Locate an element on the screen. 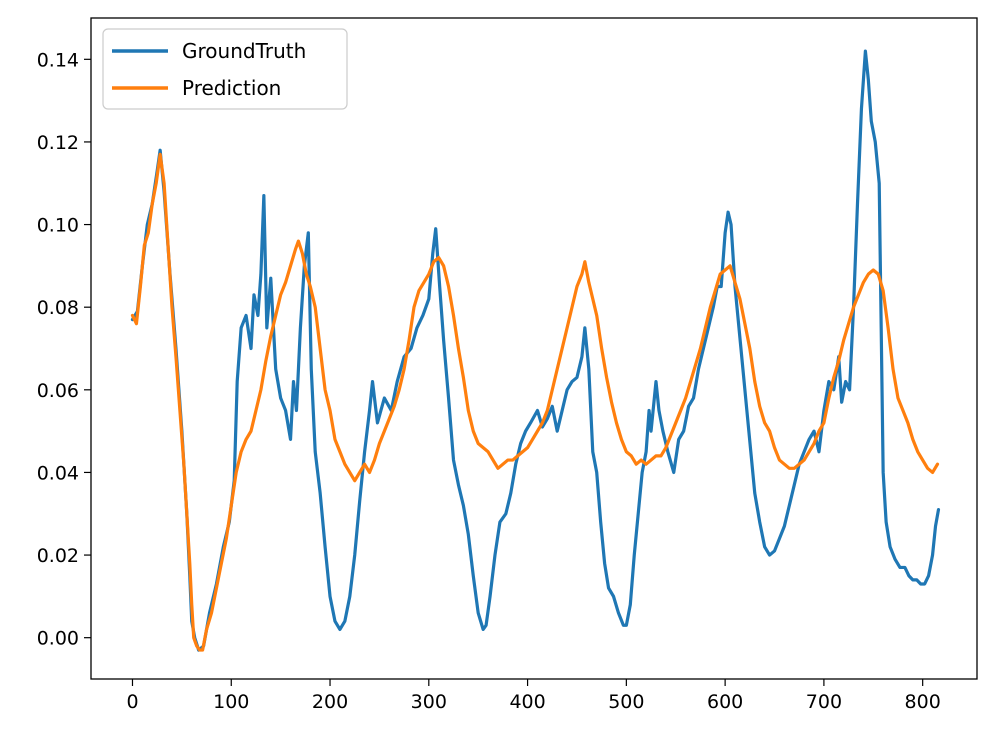 This screenshot has width=996, height=739. y-tick-label: 0.08 is located at coordinates (58, 308).